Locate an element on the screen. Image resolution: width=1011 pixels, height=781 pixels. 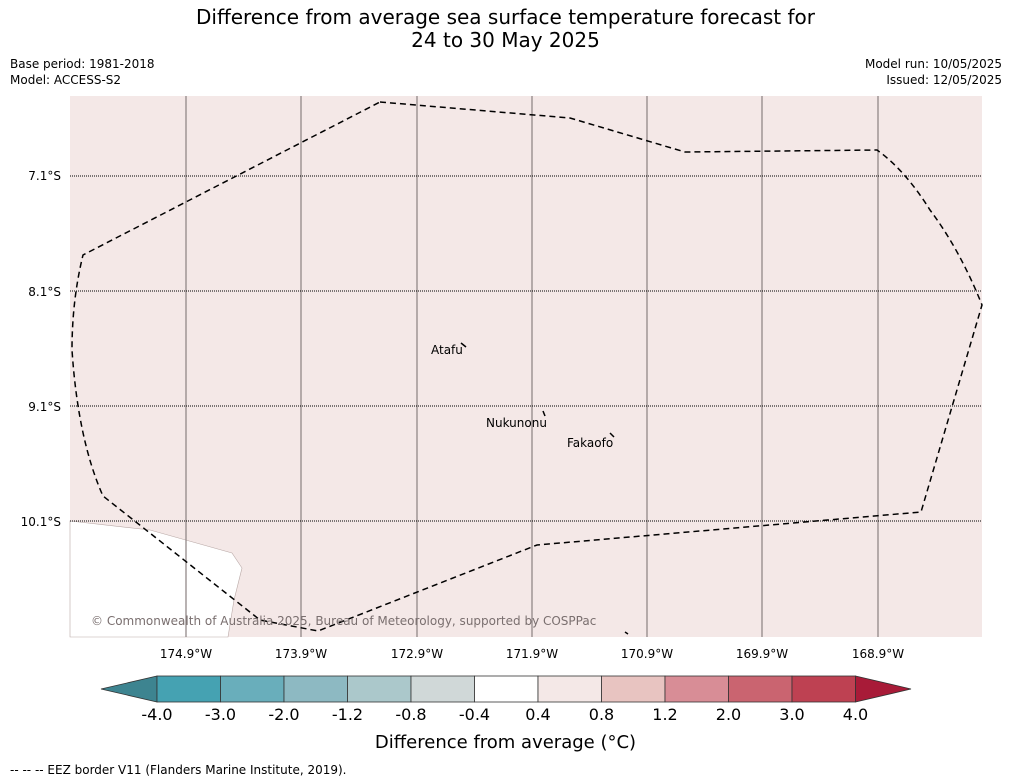
swains-marker is located at coordinates (626, 633).